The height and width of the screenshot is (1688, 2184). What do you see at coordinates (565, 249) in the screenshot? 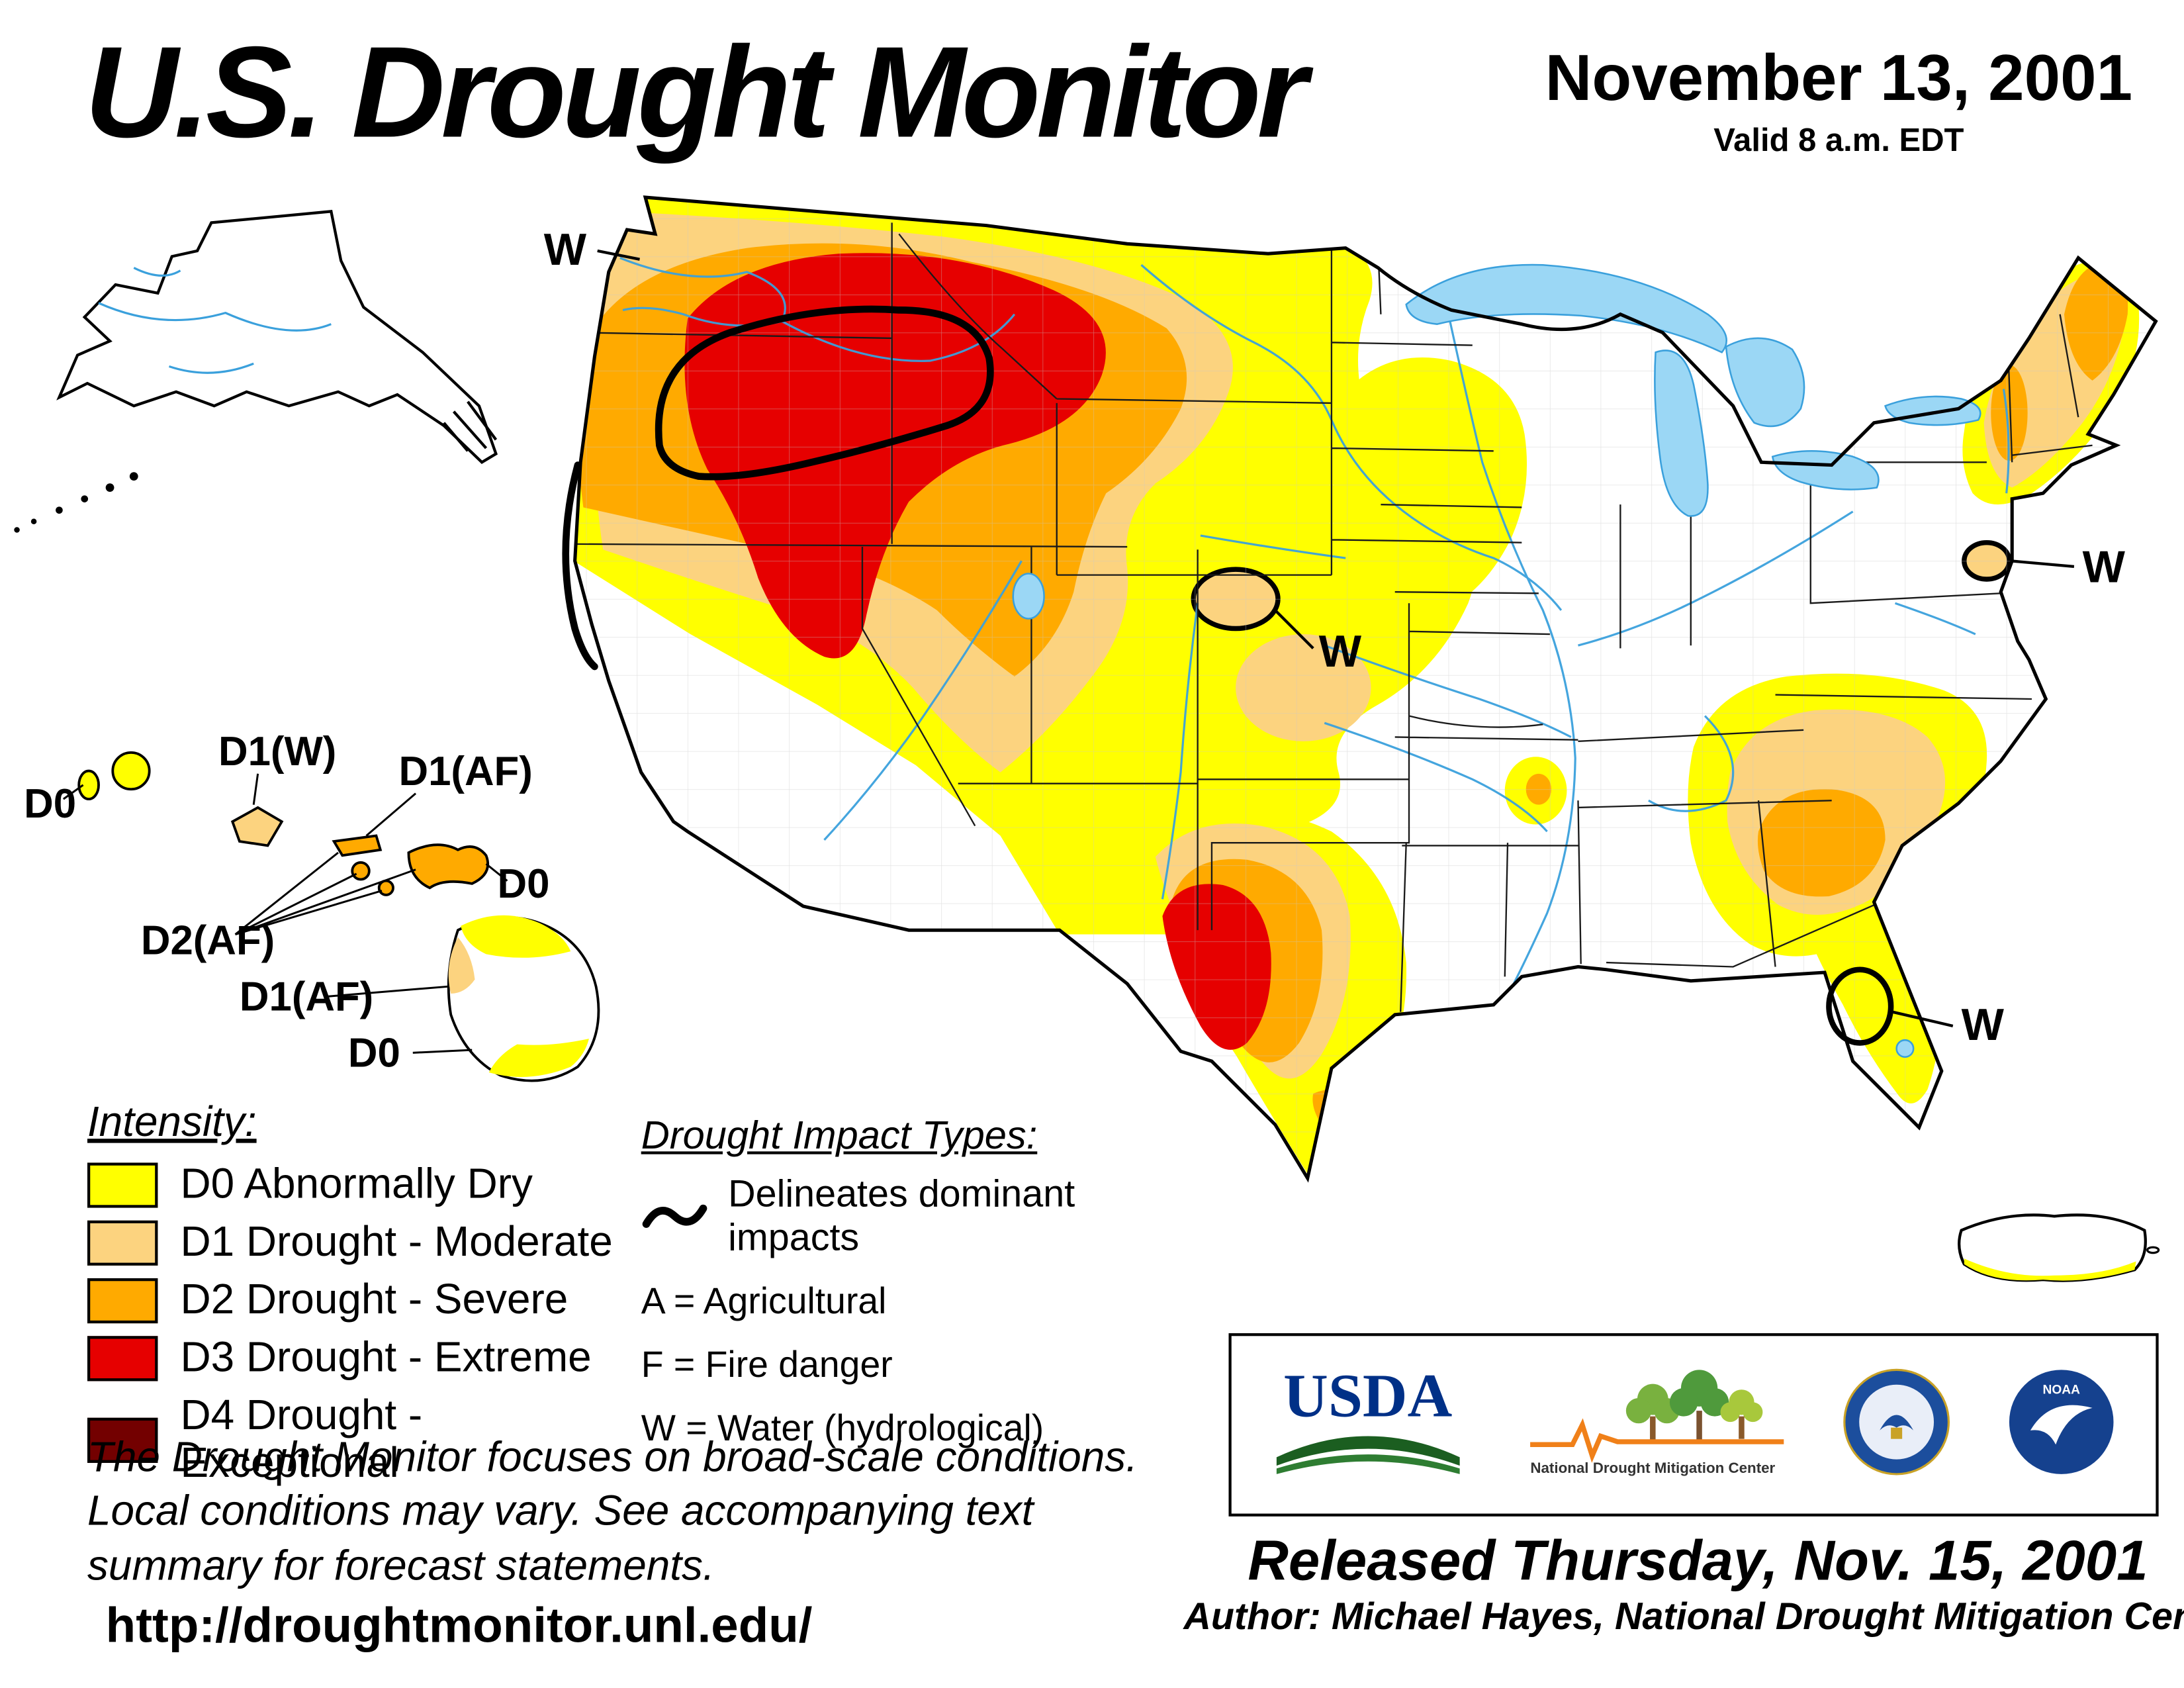
I see `w-label-northwest: W` at bounding box center [565, 249].